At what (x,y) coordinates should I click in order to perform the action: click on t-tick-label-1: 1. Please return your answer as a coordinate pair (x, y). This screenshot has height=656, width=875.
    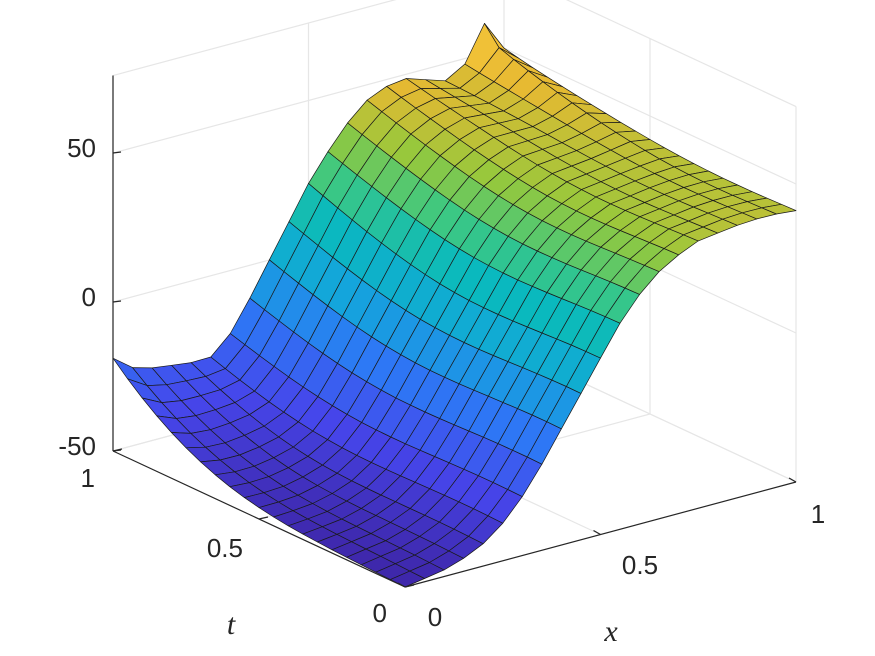
    Looking at the image, I should click on (88, 478).